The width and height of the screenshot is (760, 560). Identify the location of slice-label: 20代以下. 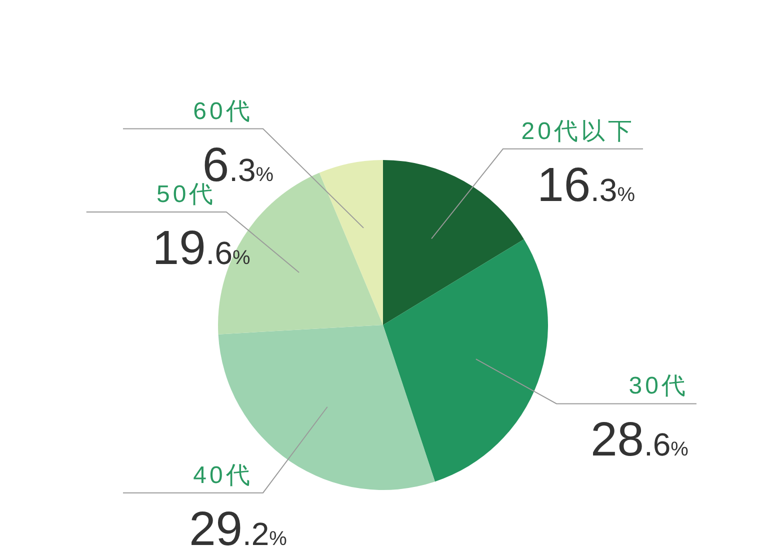
(578, 131).